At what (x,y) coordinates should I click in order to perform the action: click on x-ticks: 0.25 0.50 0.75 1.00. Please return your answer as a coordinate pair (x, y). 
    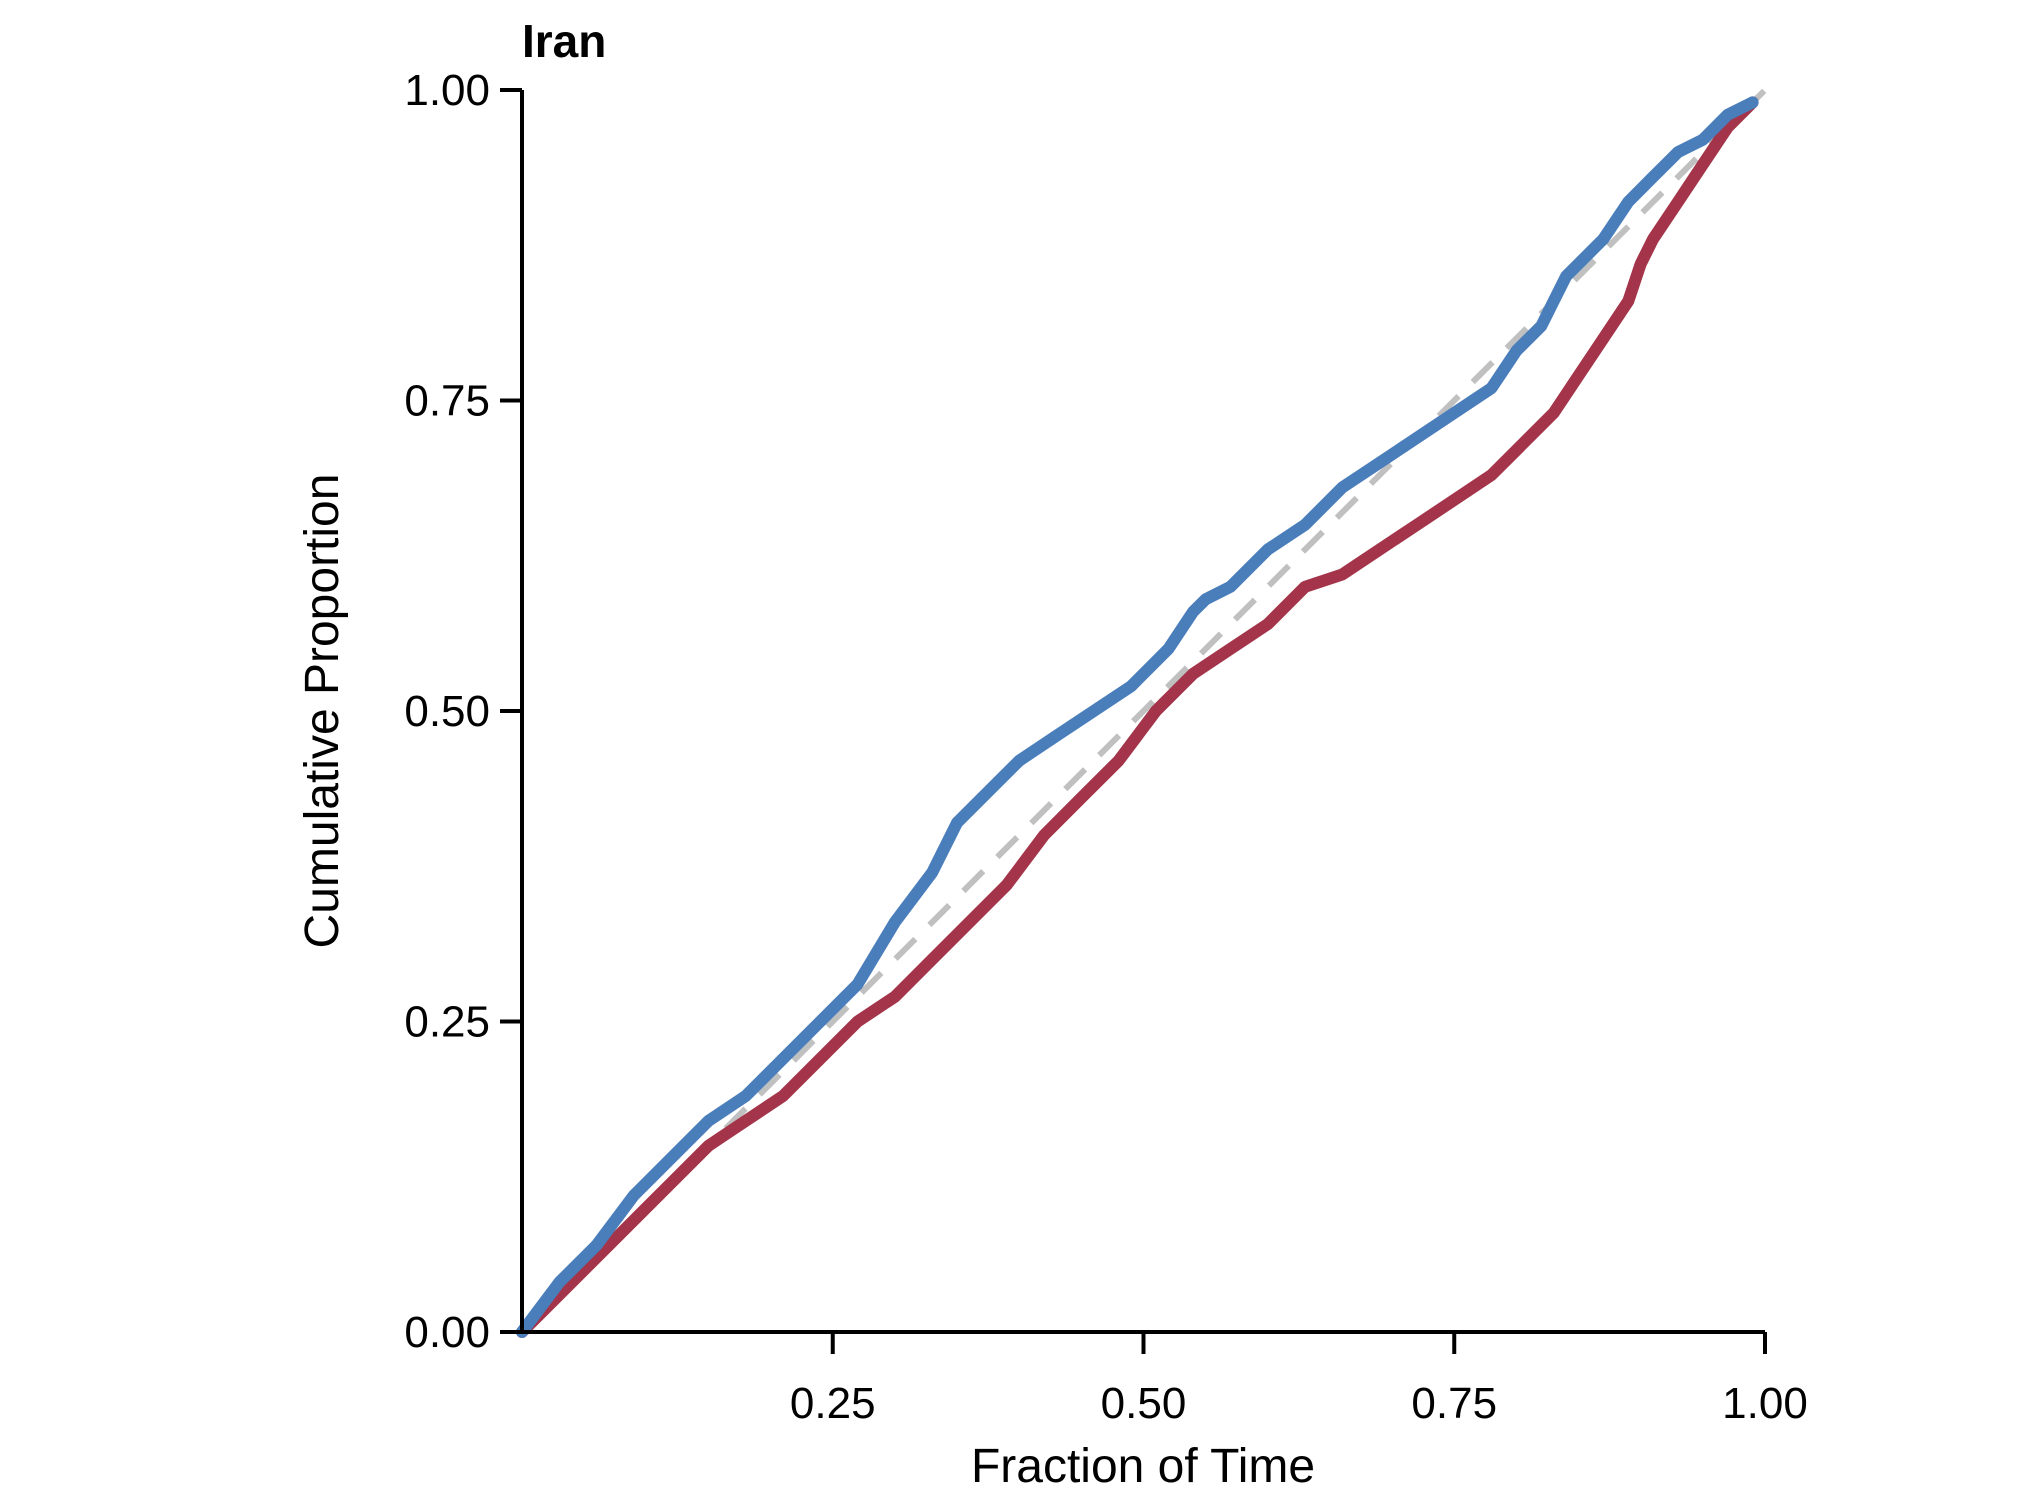
    Looking at the image, I should click on (1299, 1380).